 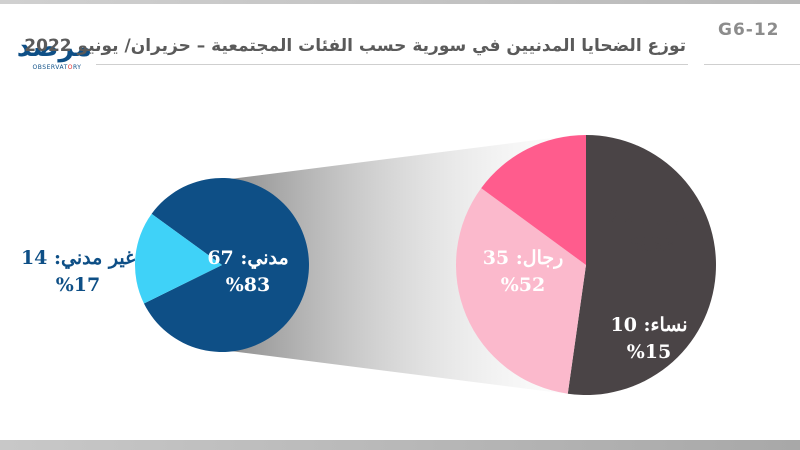 What do you see at coordinates (78, 258) in the screenshot?
I see `data-label-non_civilian: غير مدني: 14` at bounding box center [78, 258].